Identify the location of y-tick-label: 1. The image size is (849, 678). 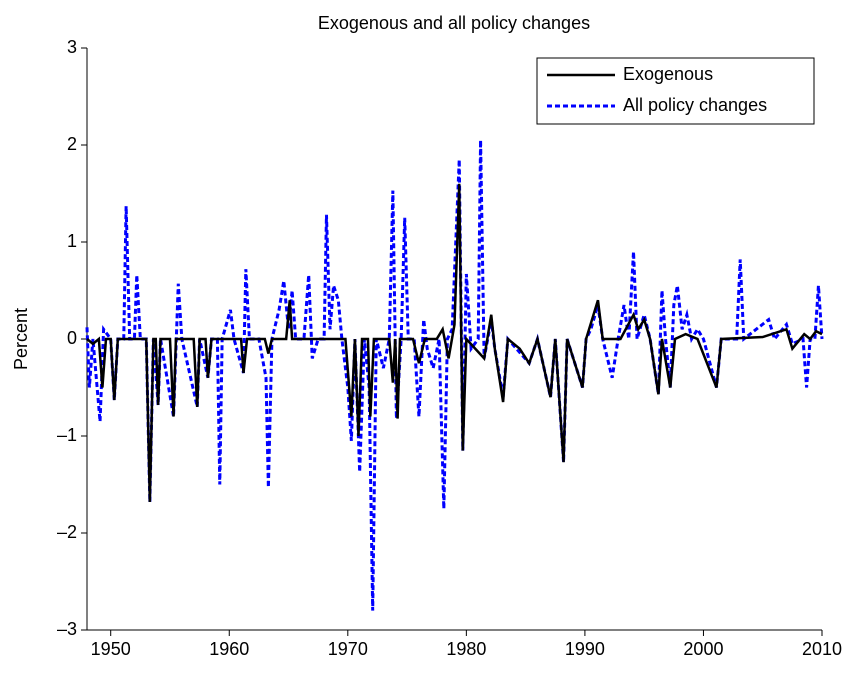
(72, 241).